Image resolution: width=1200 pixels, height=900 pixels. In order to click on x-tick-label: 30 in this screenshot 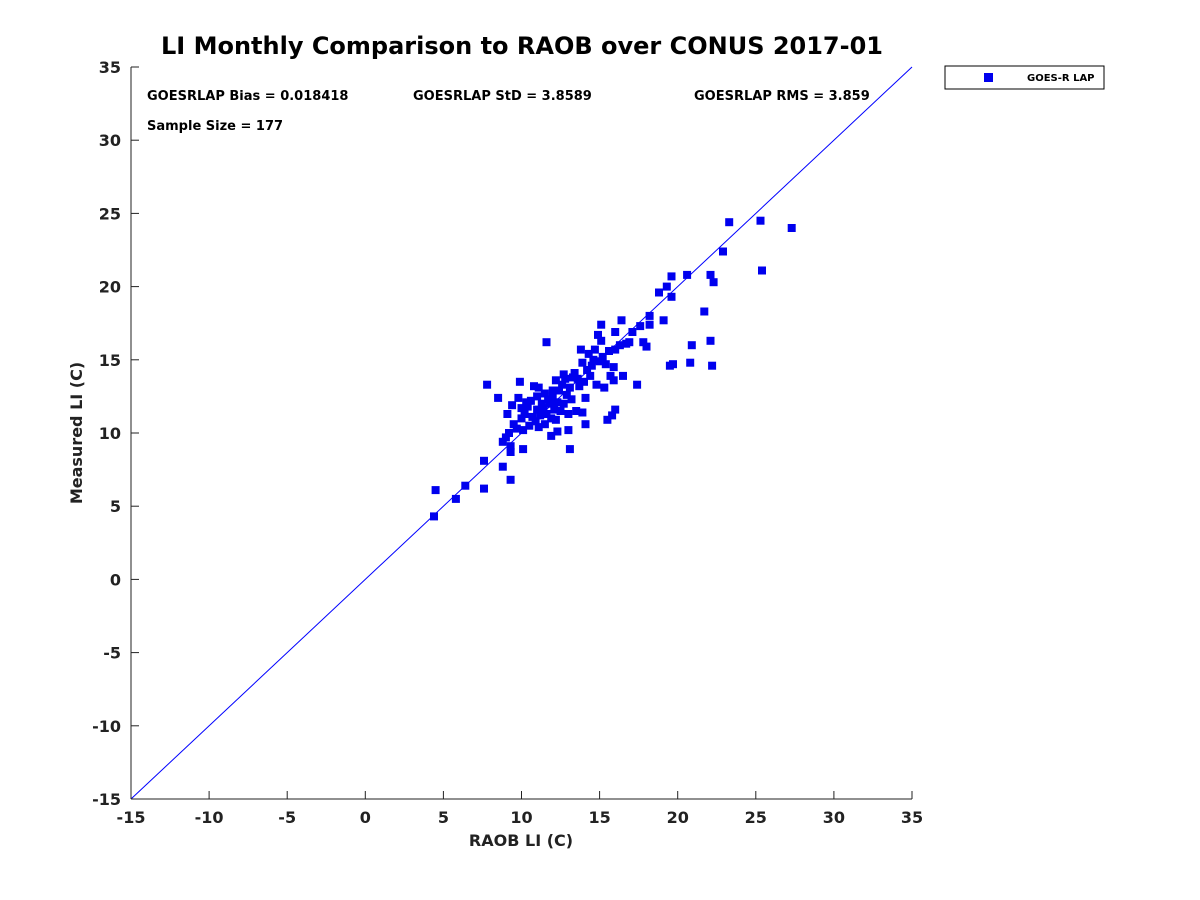, I will do `click(834, 817)`.